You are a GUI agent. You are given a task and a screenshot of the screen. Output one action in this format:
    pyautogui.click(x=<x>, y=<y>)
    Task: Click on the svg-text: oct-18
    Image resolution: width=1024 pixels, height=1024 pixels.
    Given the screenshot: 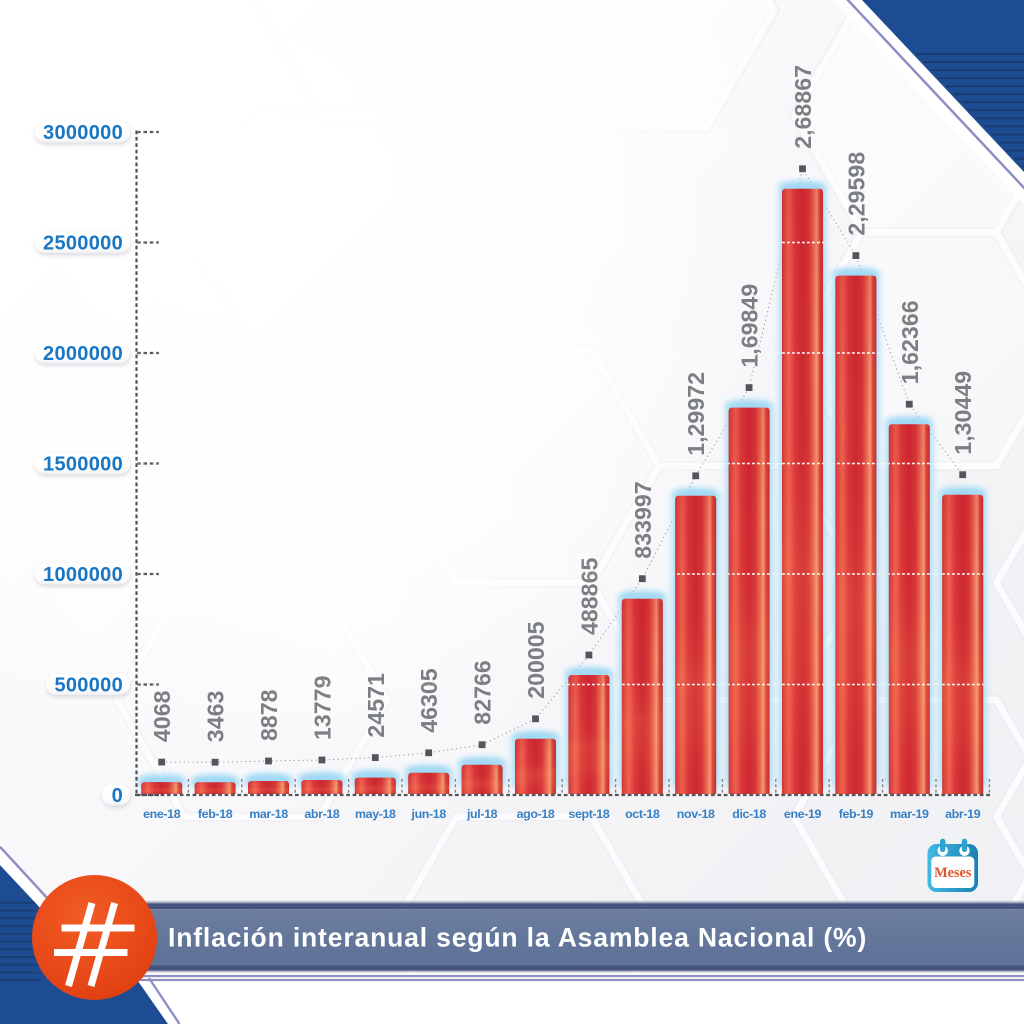 What is the action you would take?
    pyautogui.click(x=642, y=814)
    